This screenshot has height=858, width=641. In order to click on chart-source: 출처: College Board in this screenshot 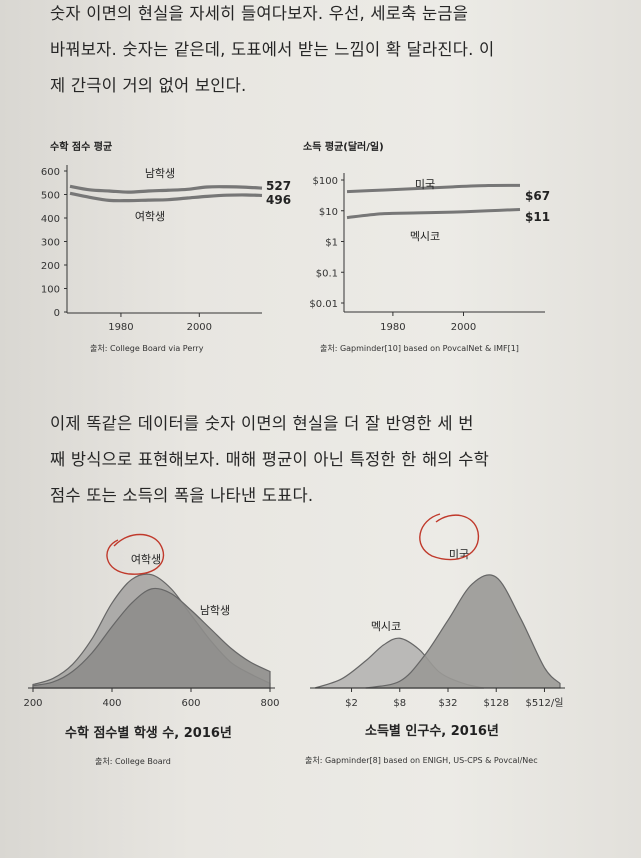, I will do `click(133, 761)`.